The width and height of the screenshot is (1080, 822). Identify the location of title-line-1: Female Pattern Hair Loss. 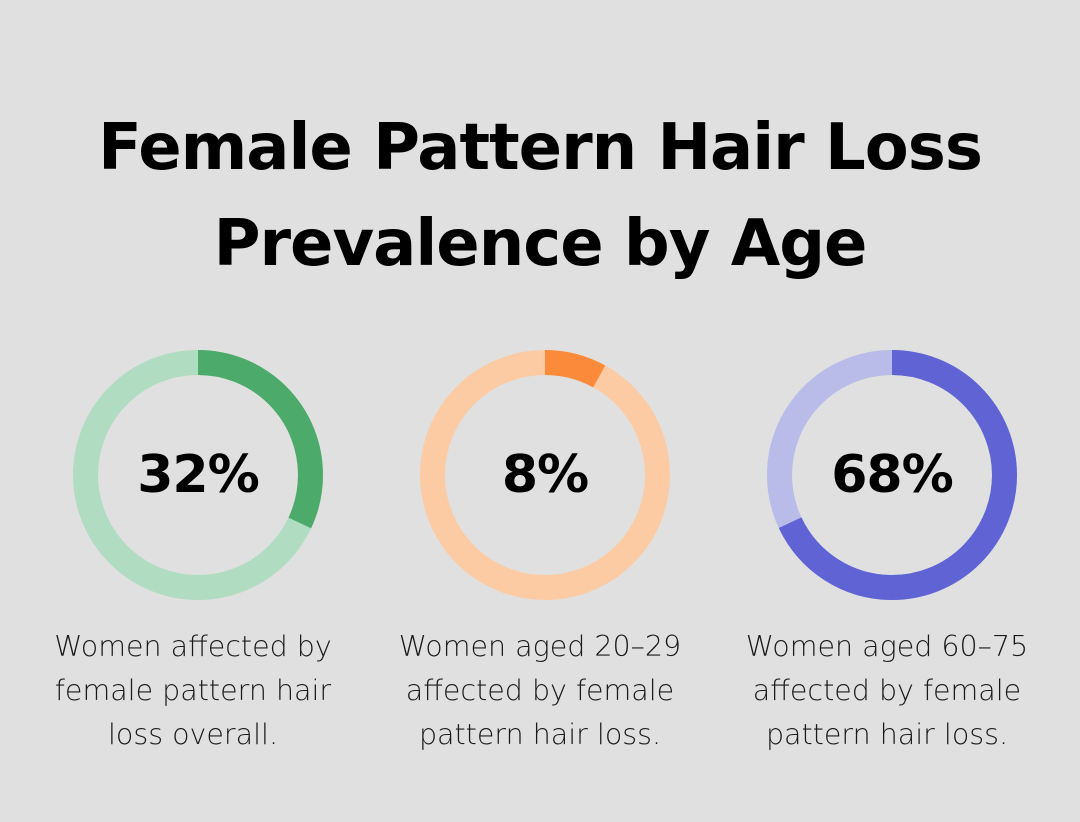
(540, 148).